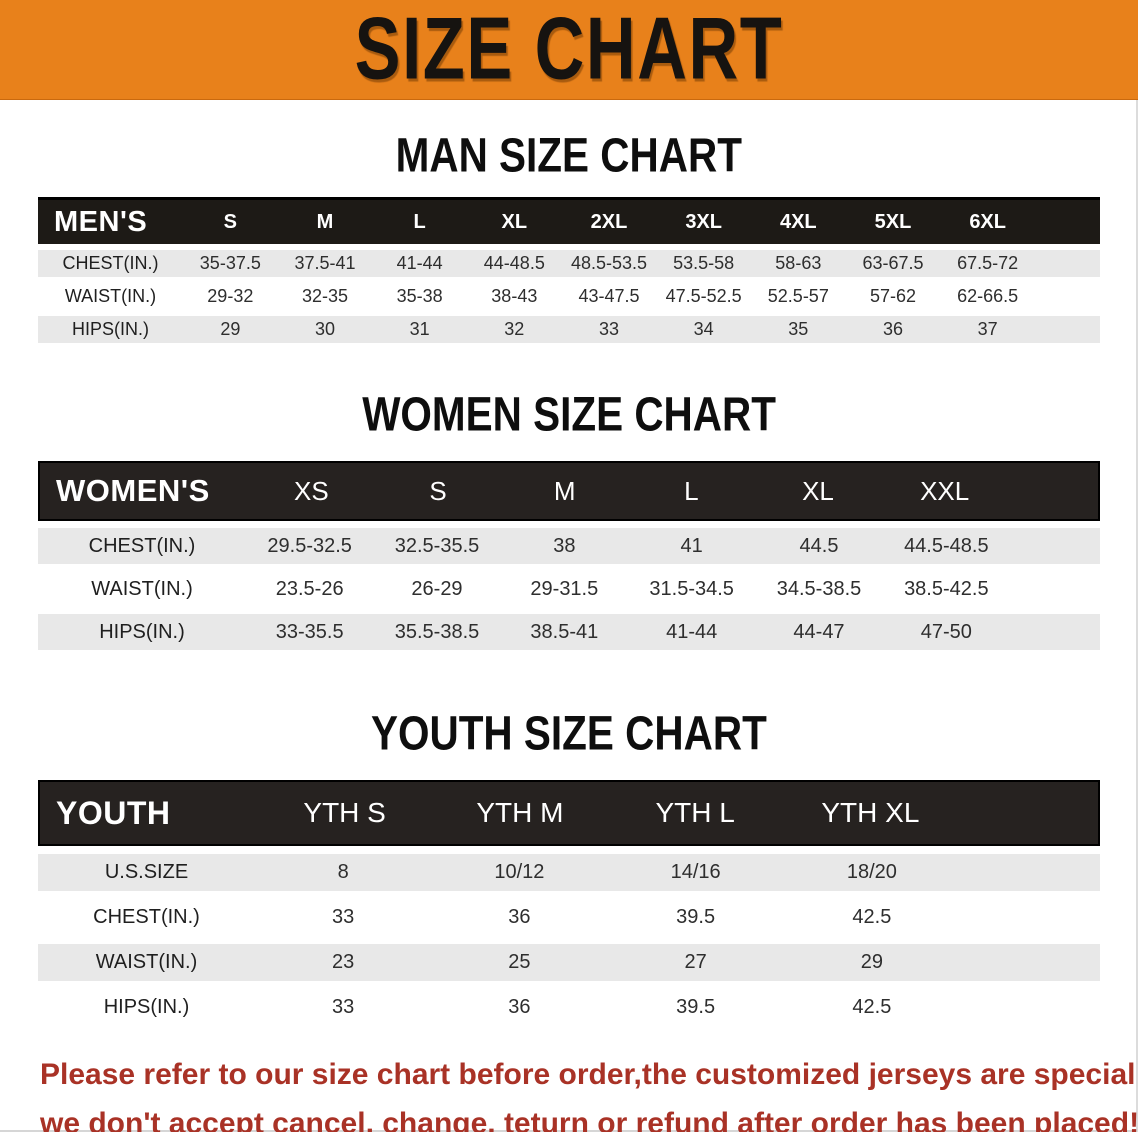  Describe the element at coordinates (101, 221) in the screenshot. I see `men-header-label: MEN'S` at that location.